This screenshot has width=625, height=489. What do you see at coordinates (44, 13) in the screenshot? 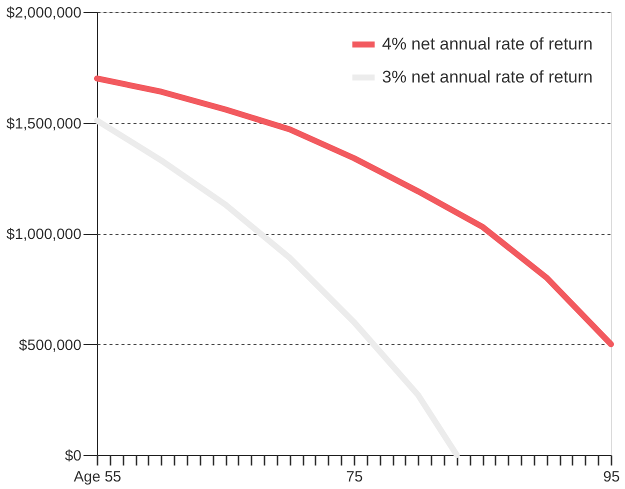
I see `y-tick-label: $2,000,000` at bounding box center [44, 13].